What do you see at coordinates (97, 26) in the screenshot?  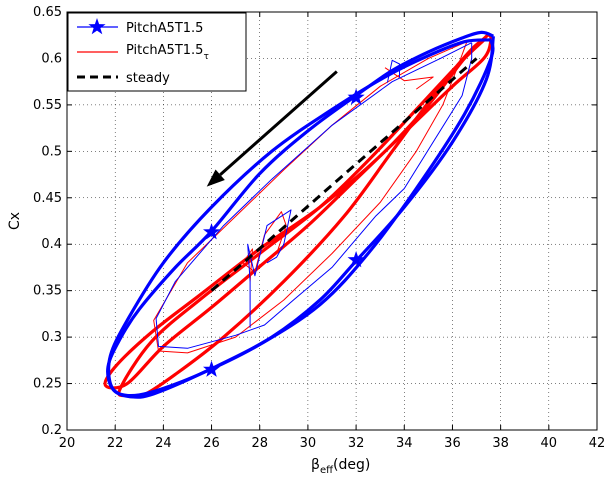 I see `legend-star-marker` at bounding box center [97, 26].